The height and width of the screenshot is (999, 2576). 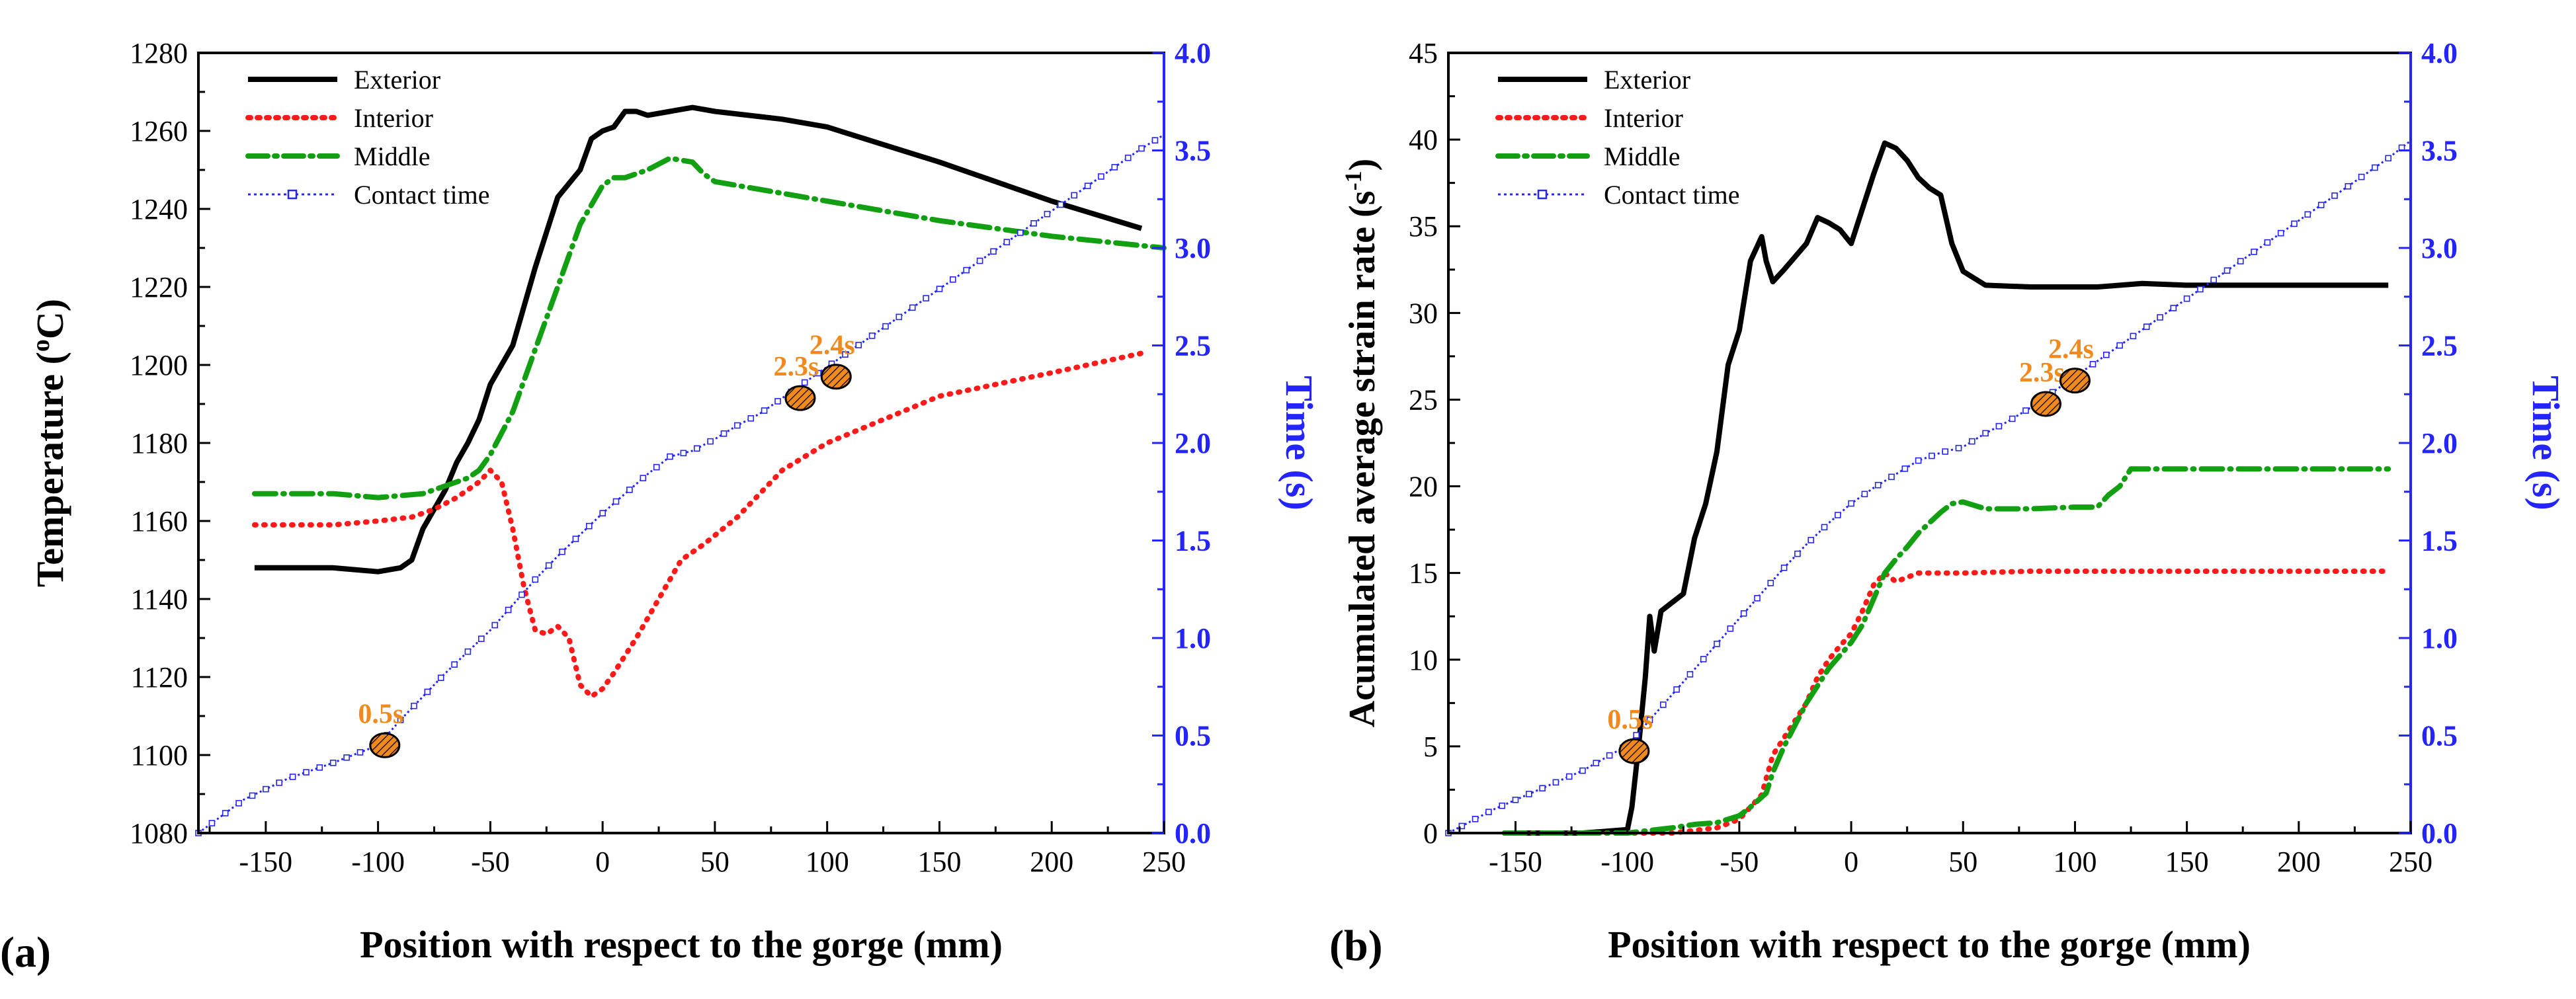 I want to click on panel-b-x-axis-label: Position with respect to the gorge (mm), so click(x=1929, y=944).